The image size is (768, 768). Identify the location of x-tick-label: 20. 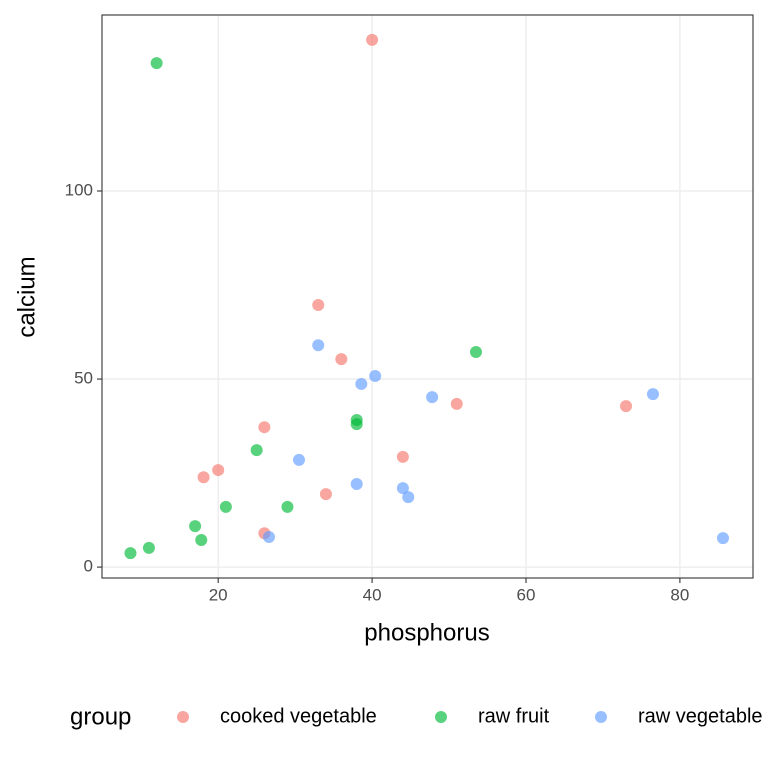
(218, 594).